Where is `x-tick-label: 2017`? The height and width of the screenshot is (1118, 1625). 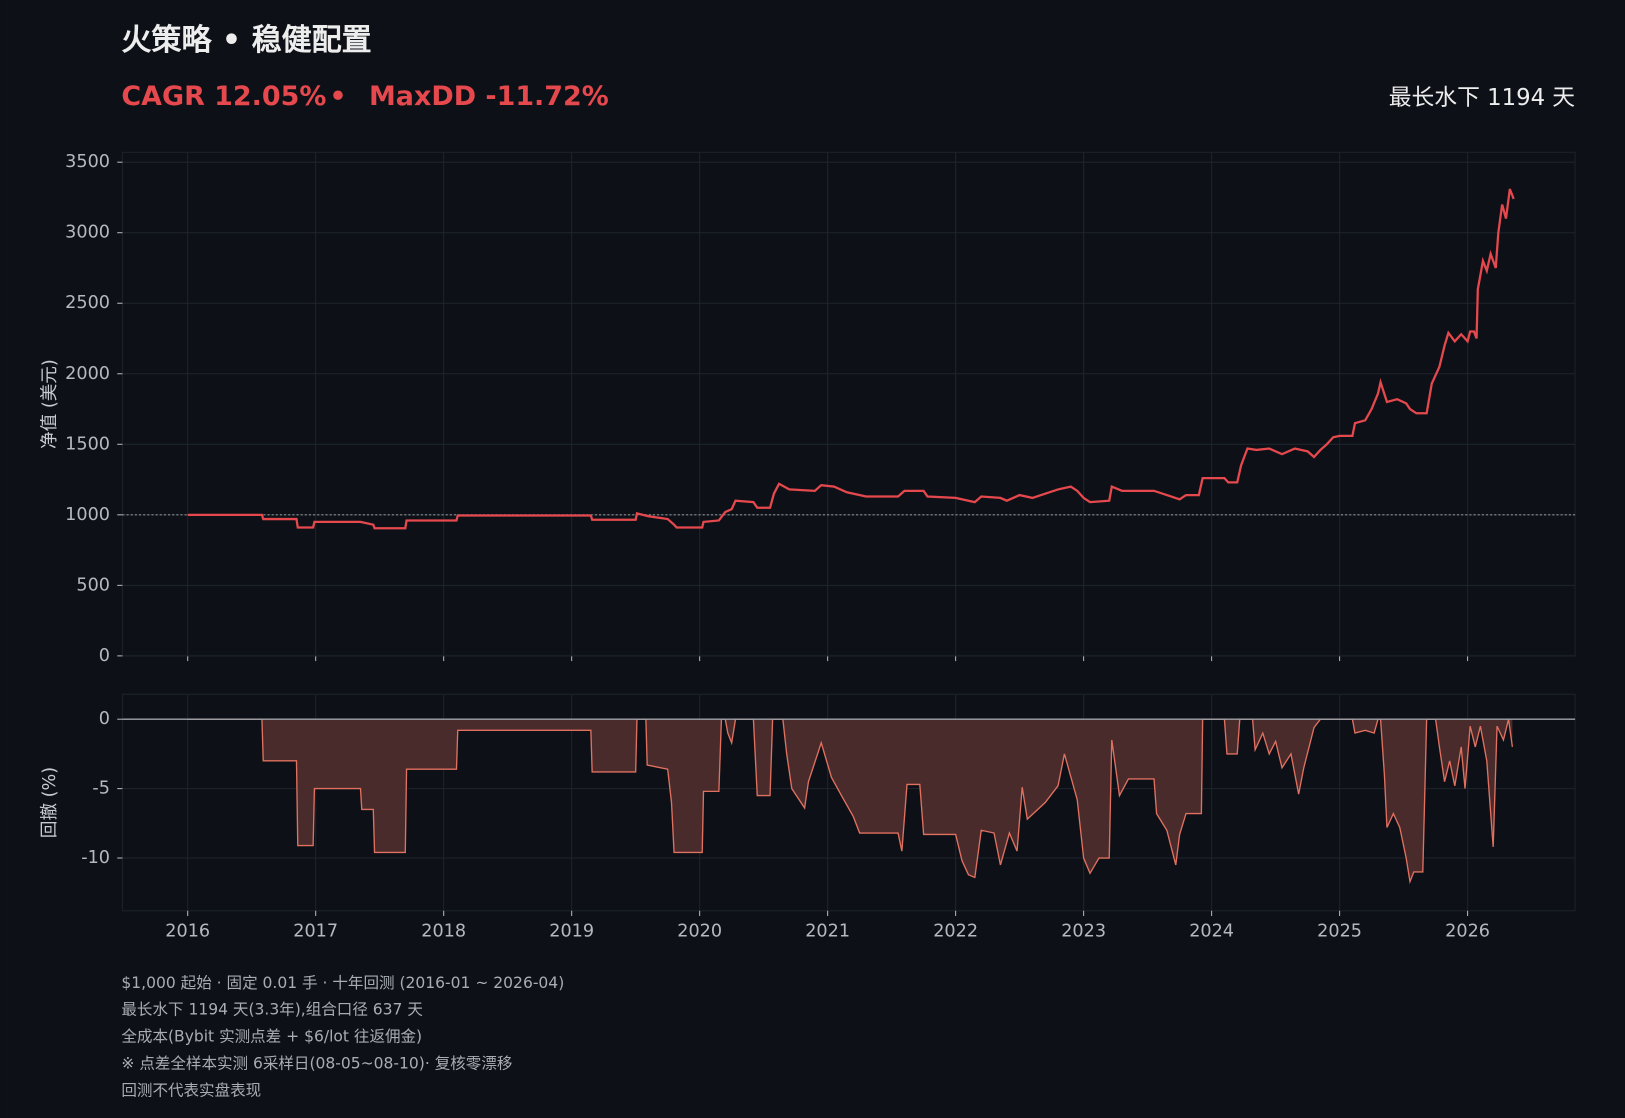
x-tick-label: 2017 is located at coordinates (315, 931).